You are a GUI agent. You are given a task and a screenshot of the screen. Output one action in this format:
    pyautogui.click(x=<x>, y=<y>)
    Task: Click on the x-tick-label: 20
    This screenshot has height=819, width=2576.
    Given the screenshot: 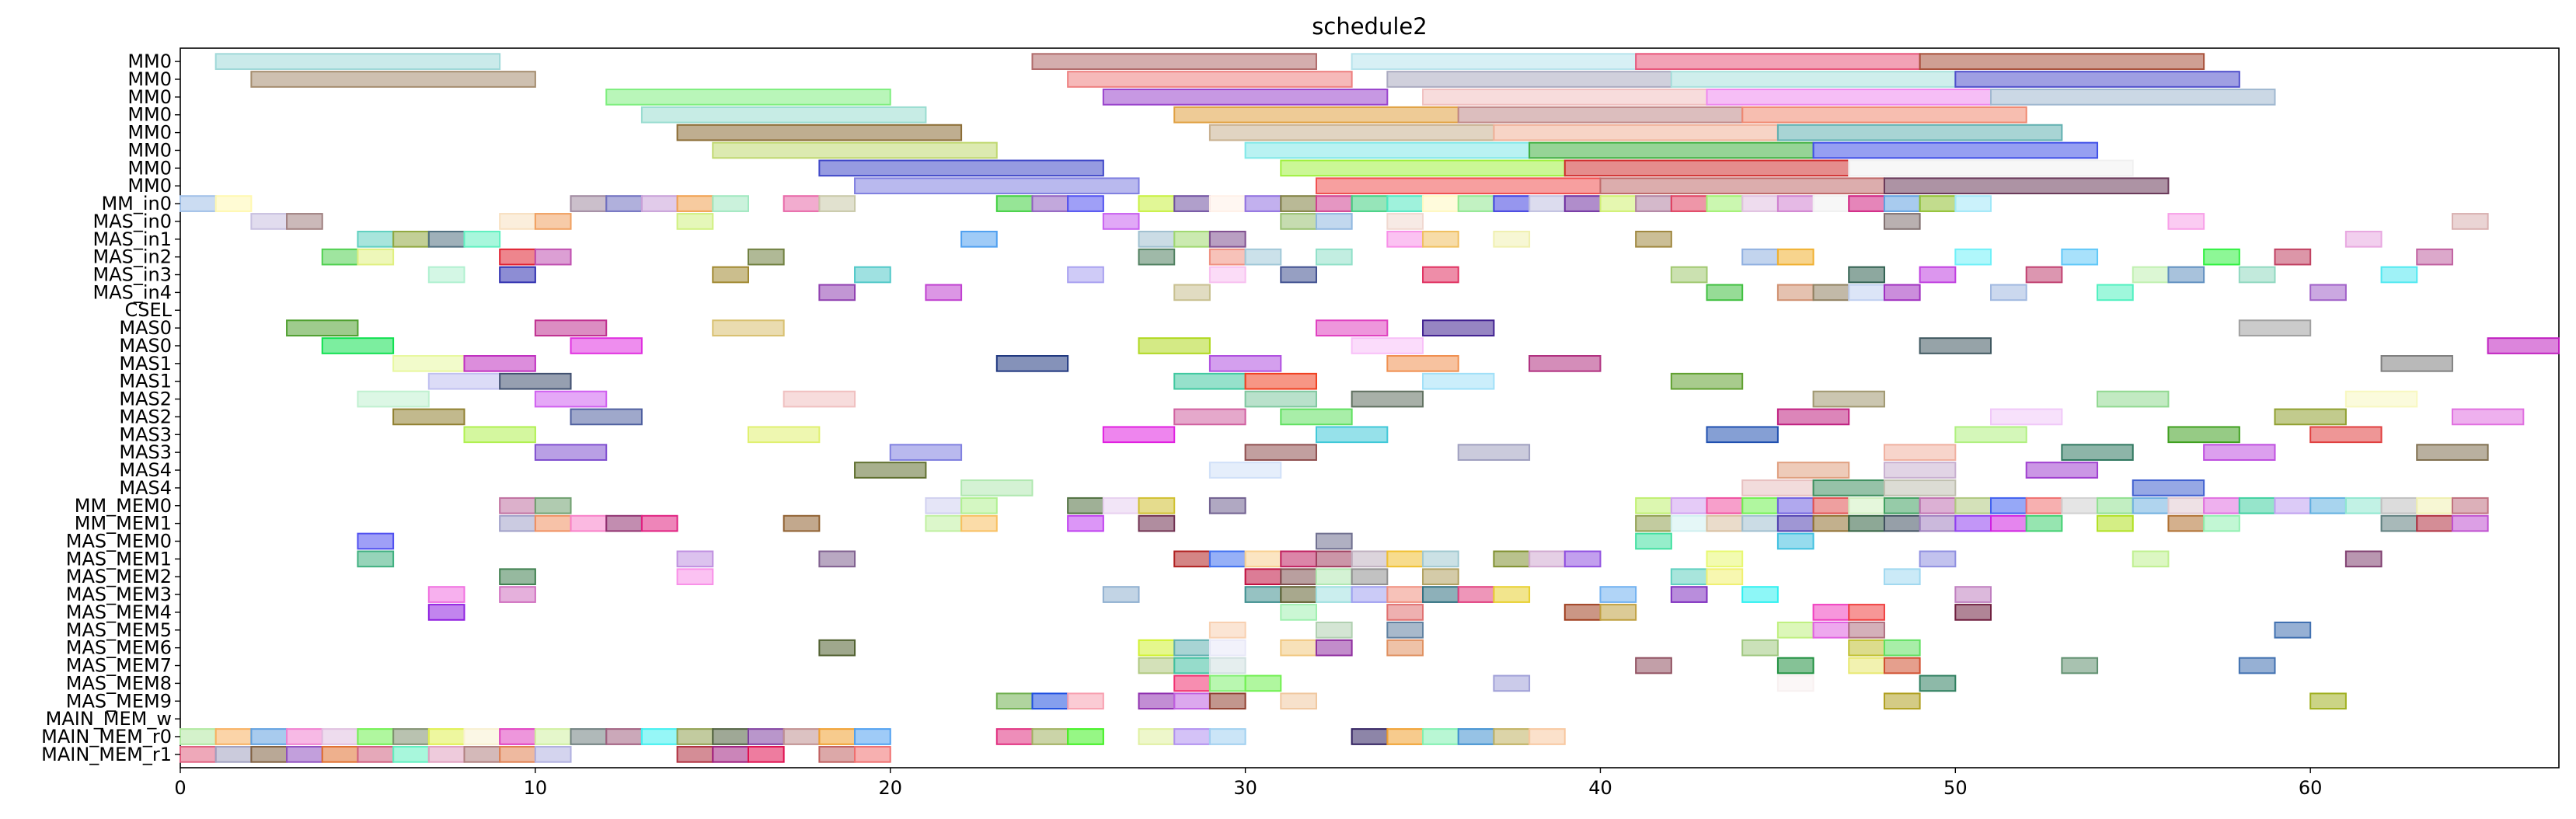 What is the action you would take?
    pyautogui.click(x=890, y=788)
    